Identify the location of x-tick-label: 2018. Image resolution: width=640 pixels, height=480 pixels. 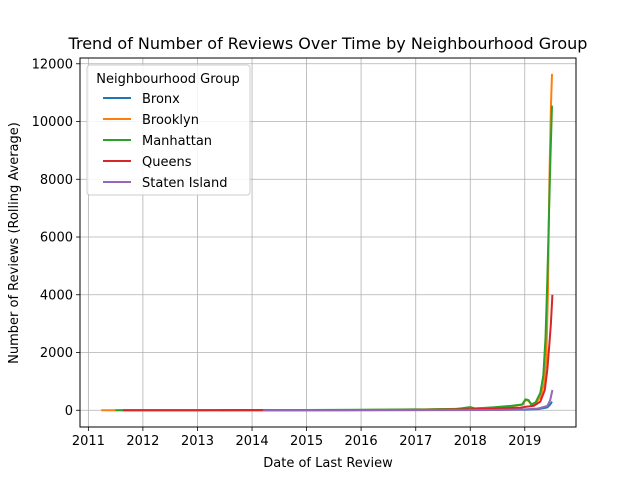
(470, 441).